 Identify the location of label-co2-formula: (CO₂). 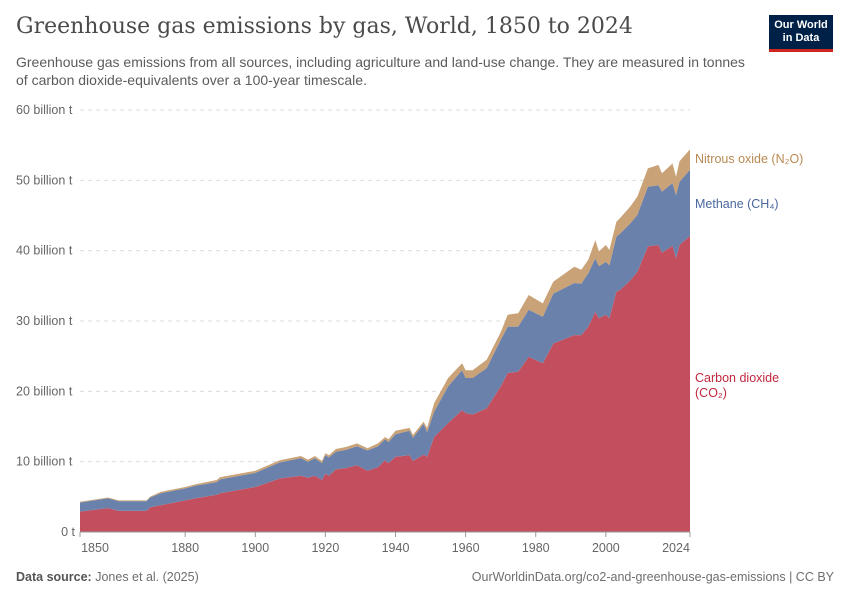
(711, 393).